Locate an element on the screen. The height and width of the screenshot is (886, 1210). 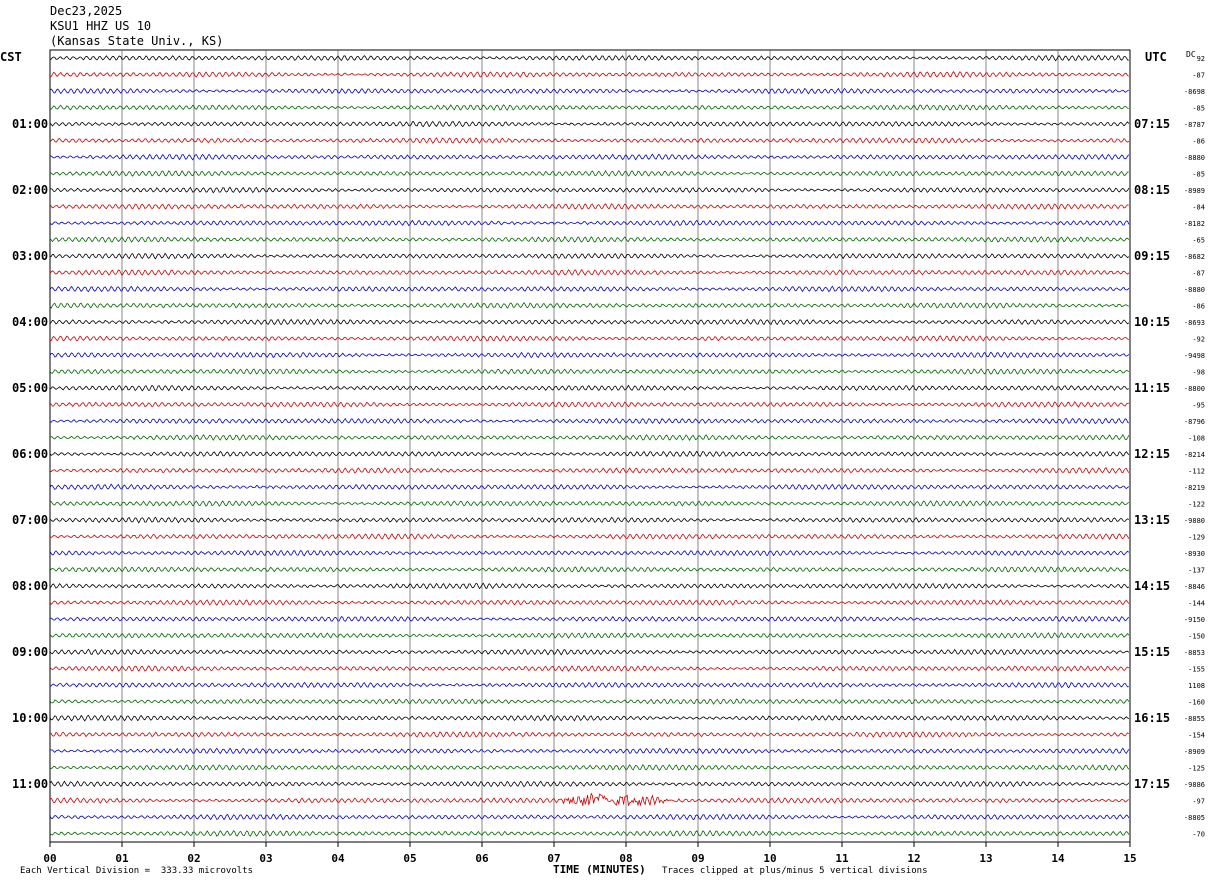
dc-offset-label: -8880 is located at coordinates (1194, 158).